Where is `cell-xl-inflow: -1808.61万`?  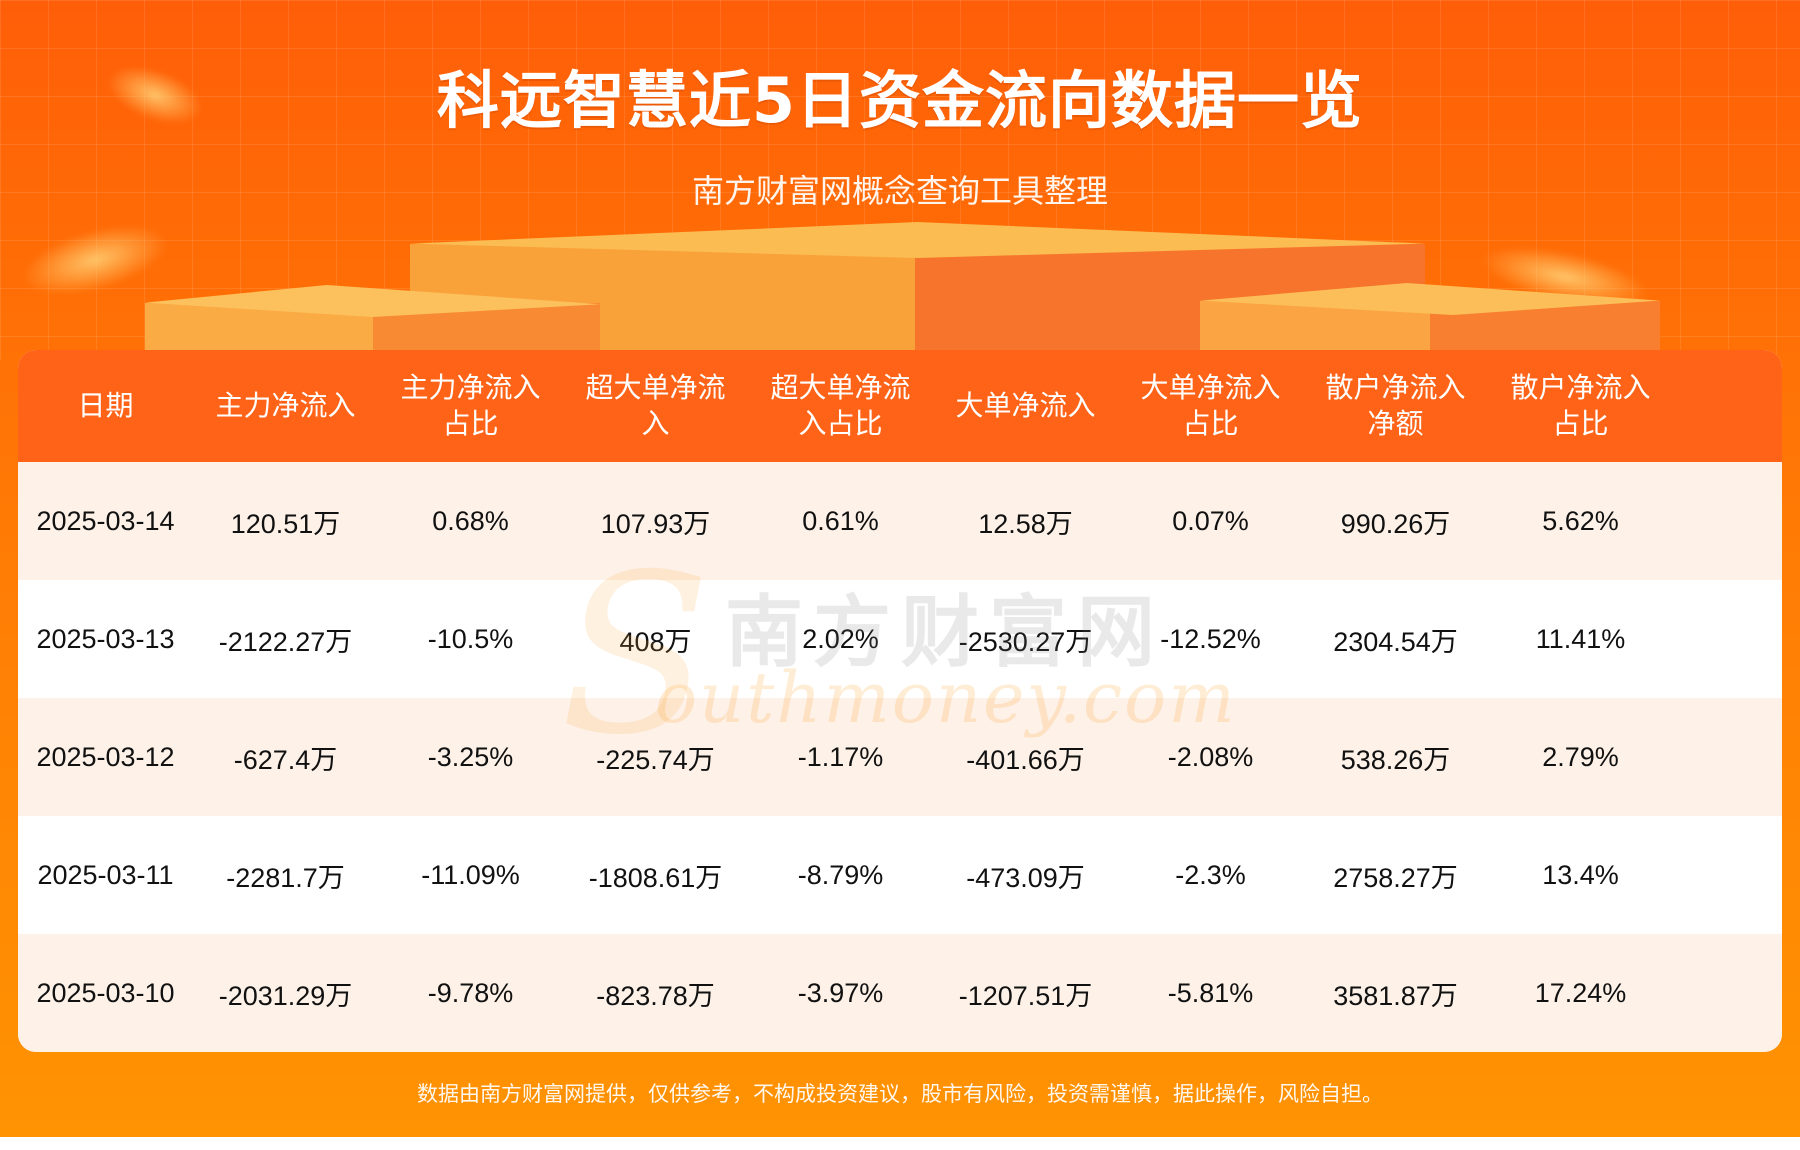 cell-xl-inflow: -1808.61万 is located at coordinates (655, 877).